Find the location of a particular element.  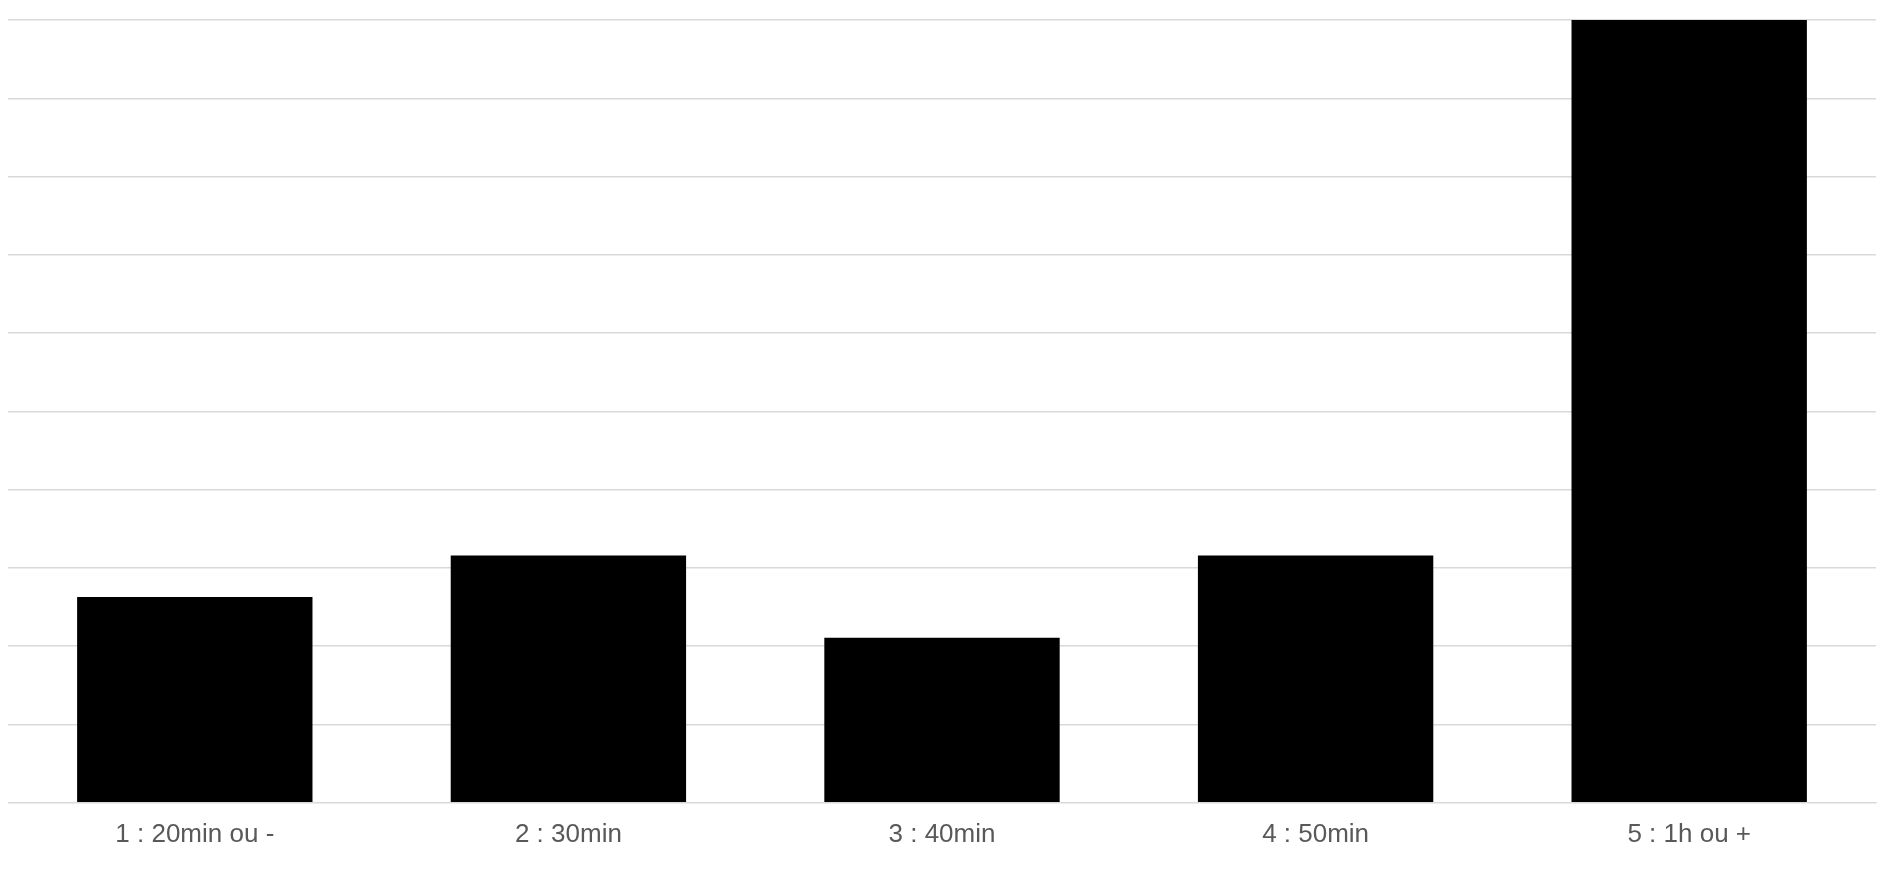

x-tick-label: 2 : 30min is located at coordinates (568, 832).